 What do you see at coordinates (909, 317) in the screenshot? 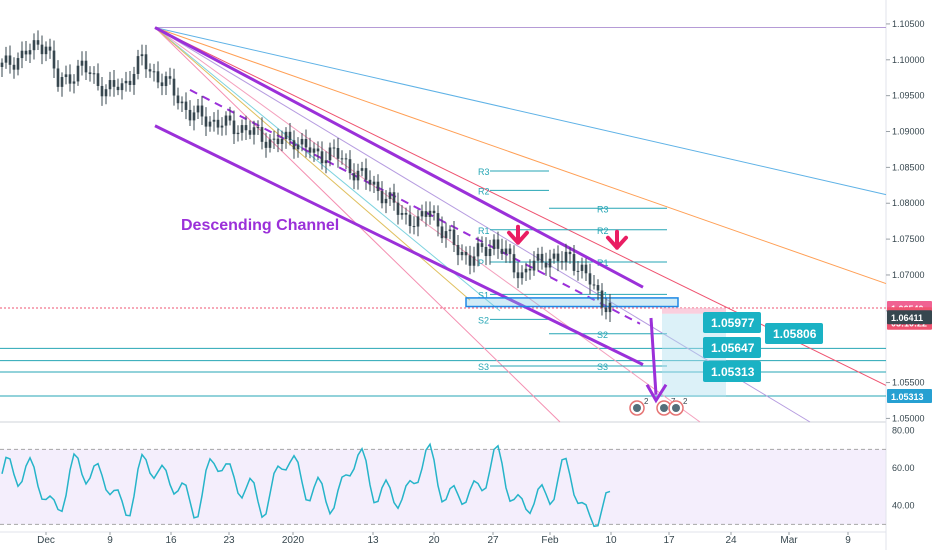
I see `price-tag: 1.06411` at bounding box center [909, 317].